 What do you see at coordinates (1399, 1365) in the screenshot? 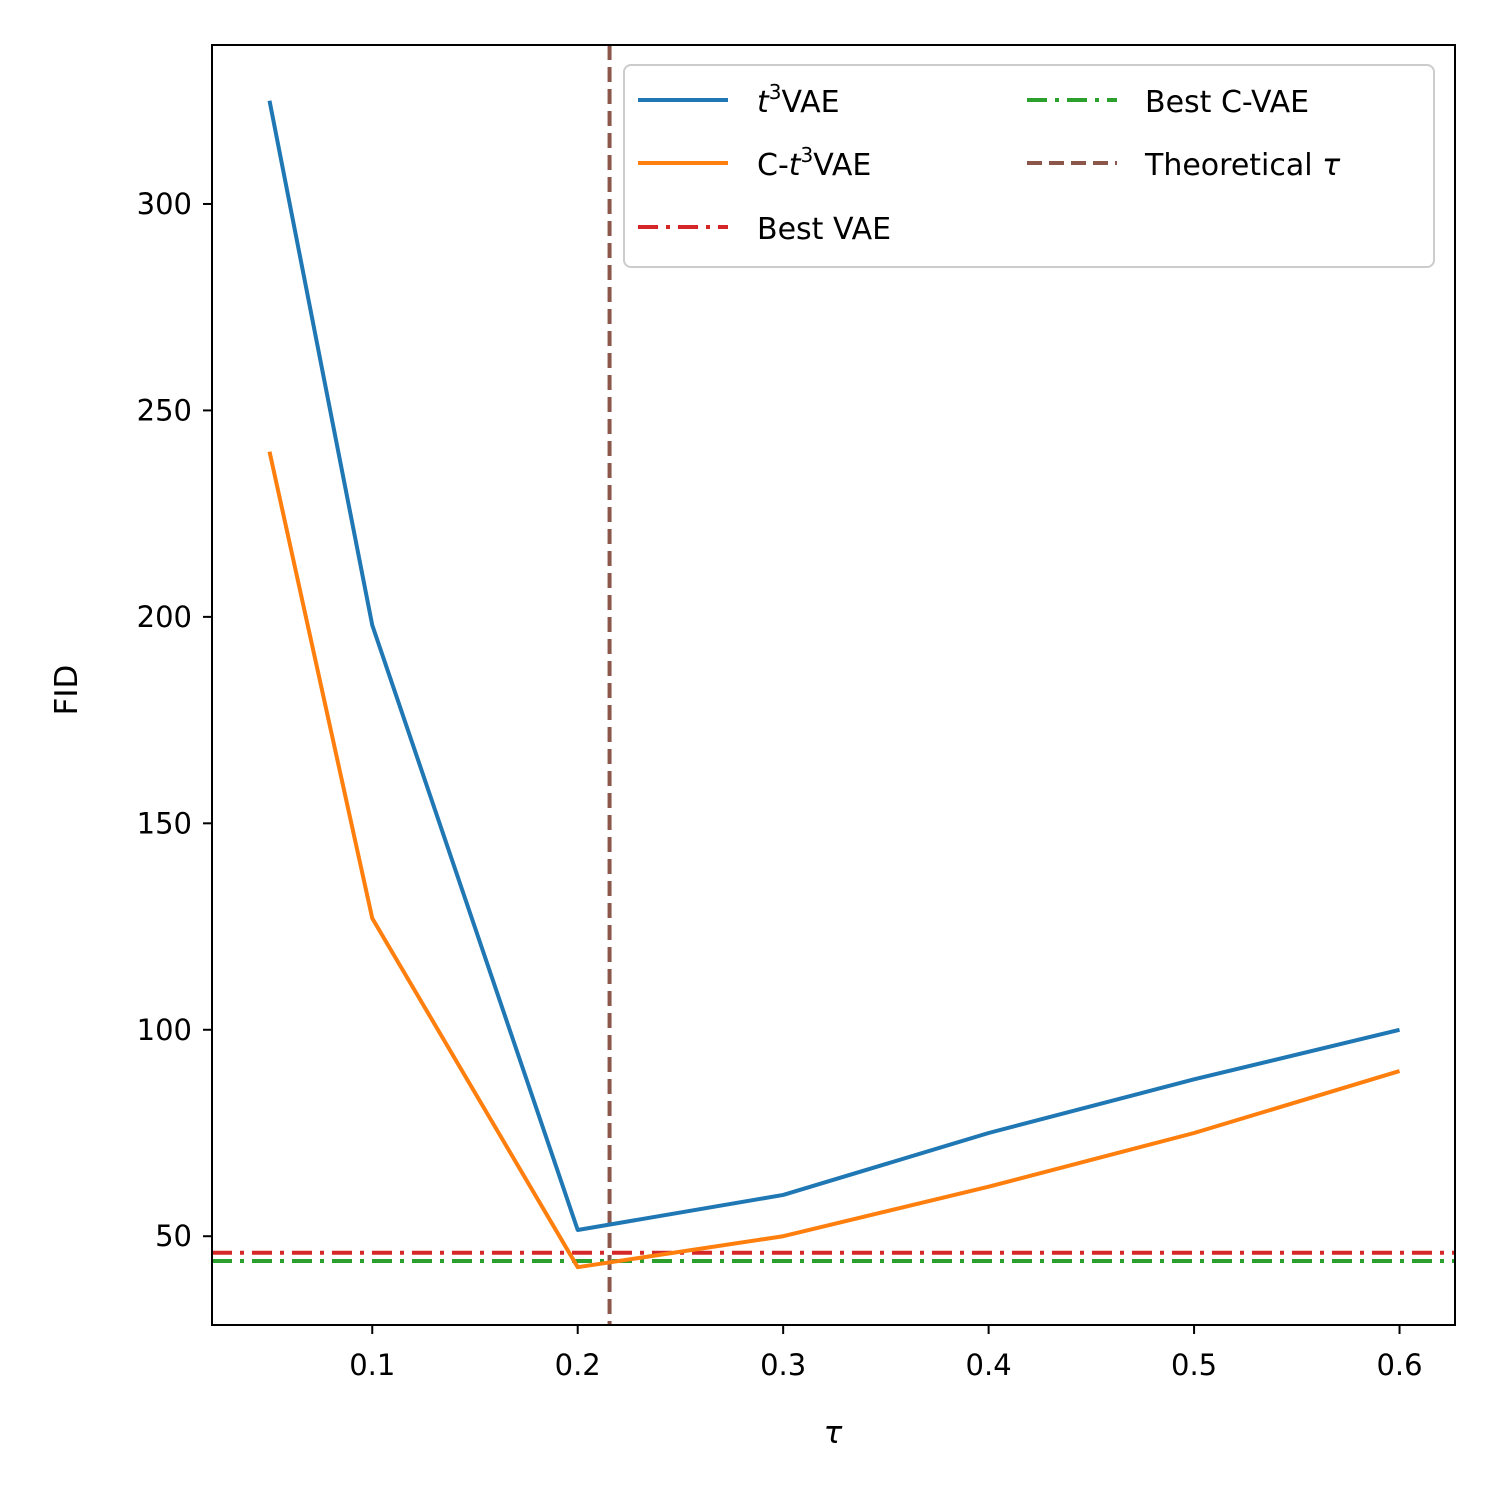
I see `x-tick-label: 0.6` at bounding box center [1399, 1365].